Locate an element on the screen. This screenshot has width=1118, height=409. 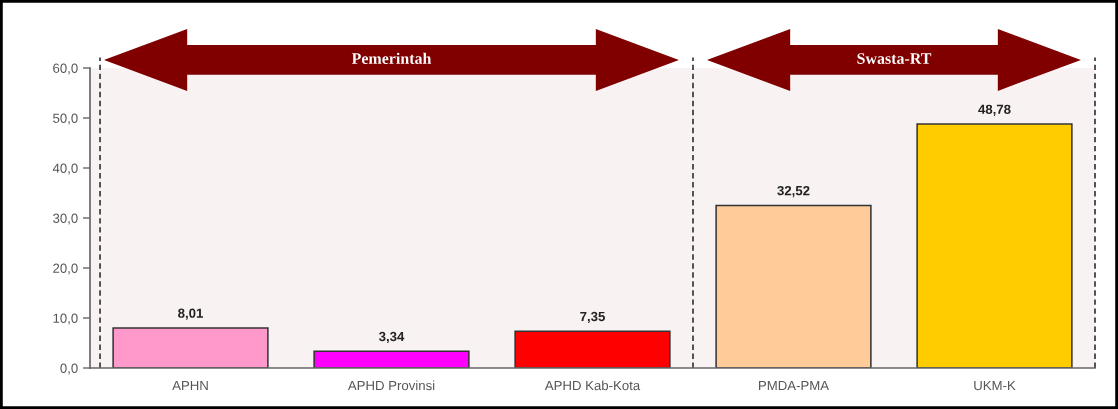
x-tick-label: UKM-K is located at coordinates (995, 385).